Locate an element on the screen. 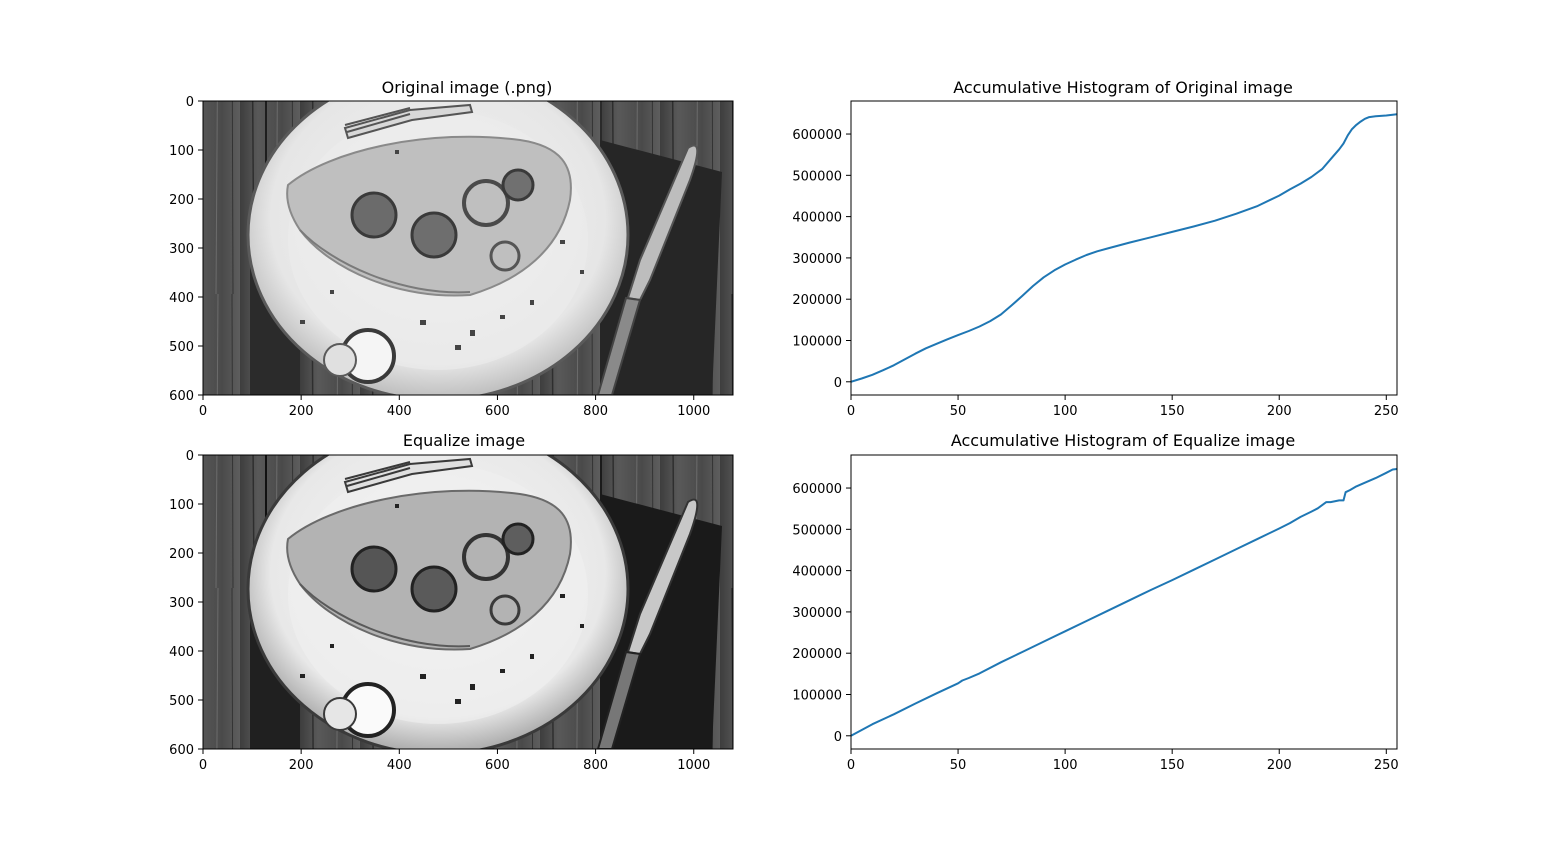 This screenshot has height=841, width=1552. original-histogram-x-ticks: 0 50 100 150 200 250 is located at coordinates (1123, 407).